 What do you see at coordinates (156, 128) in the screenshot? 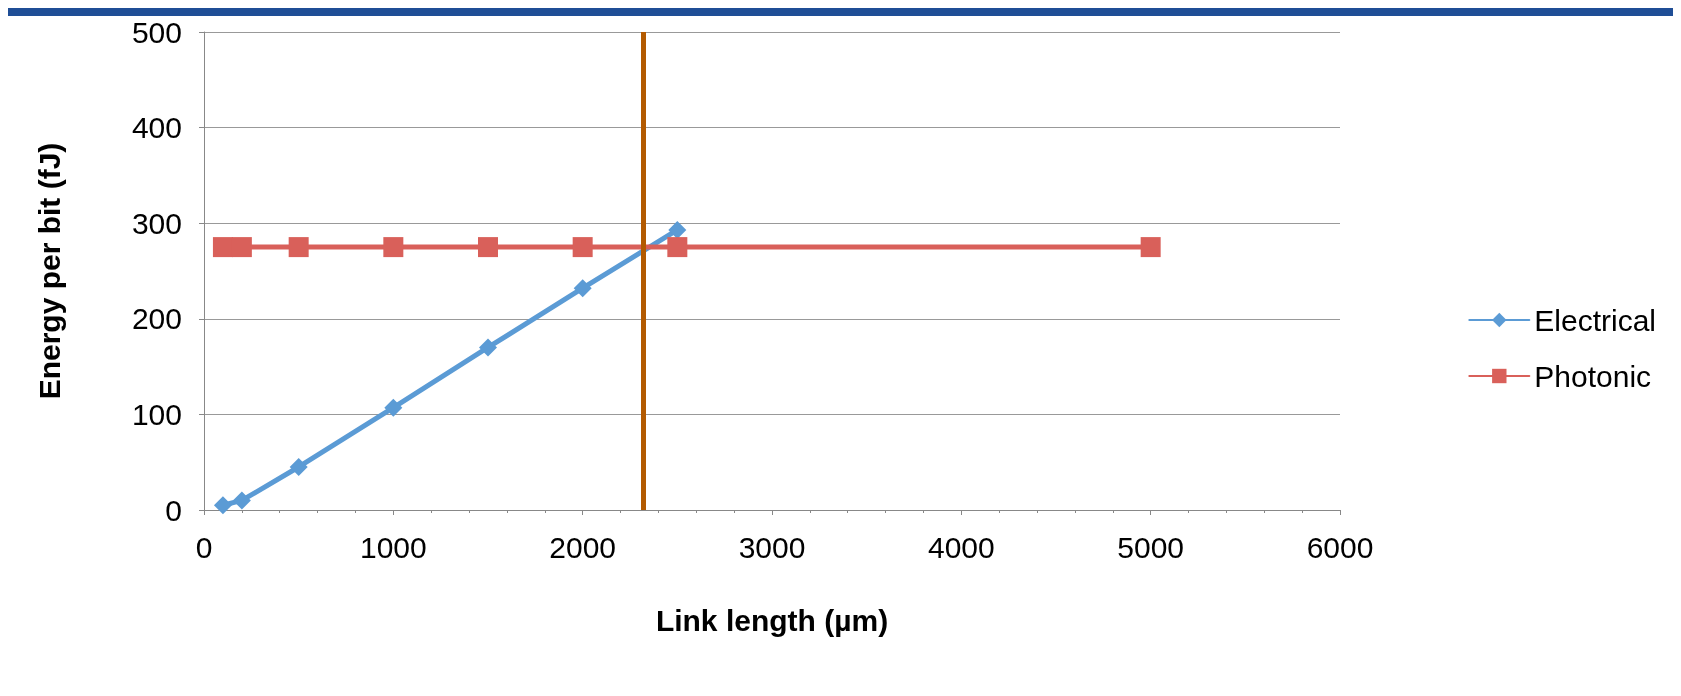
I see `y-tick-label: 400` at bounding box center [156, 128].